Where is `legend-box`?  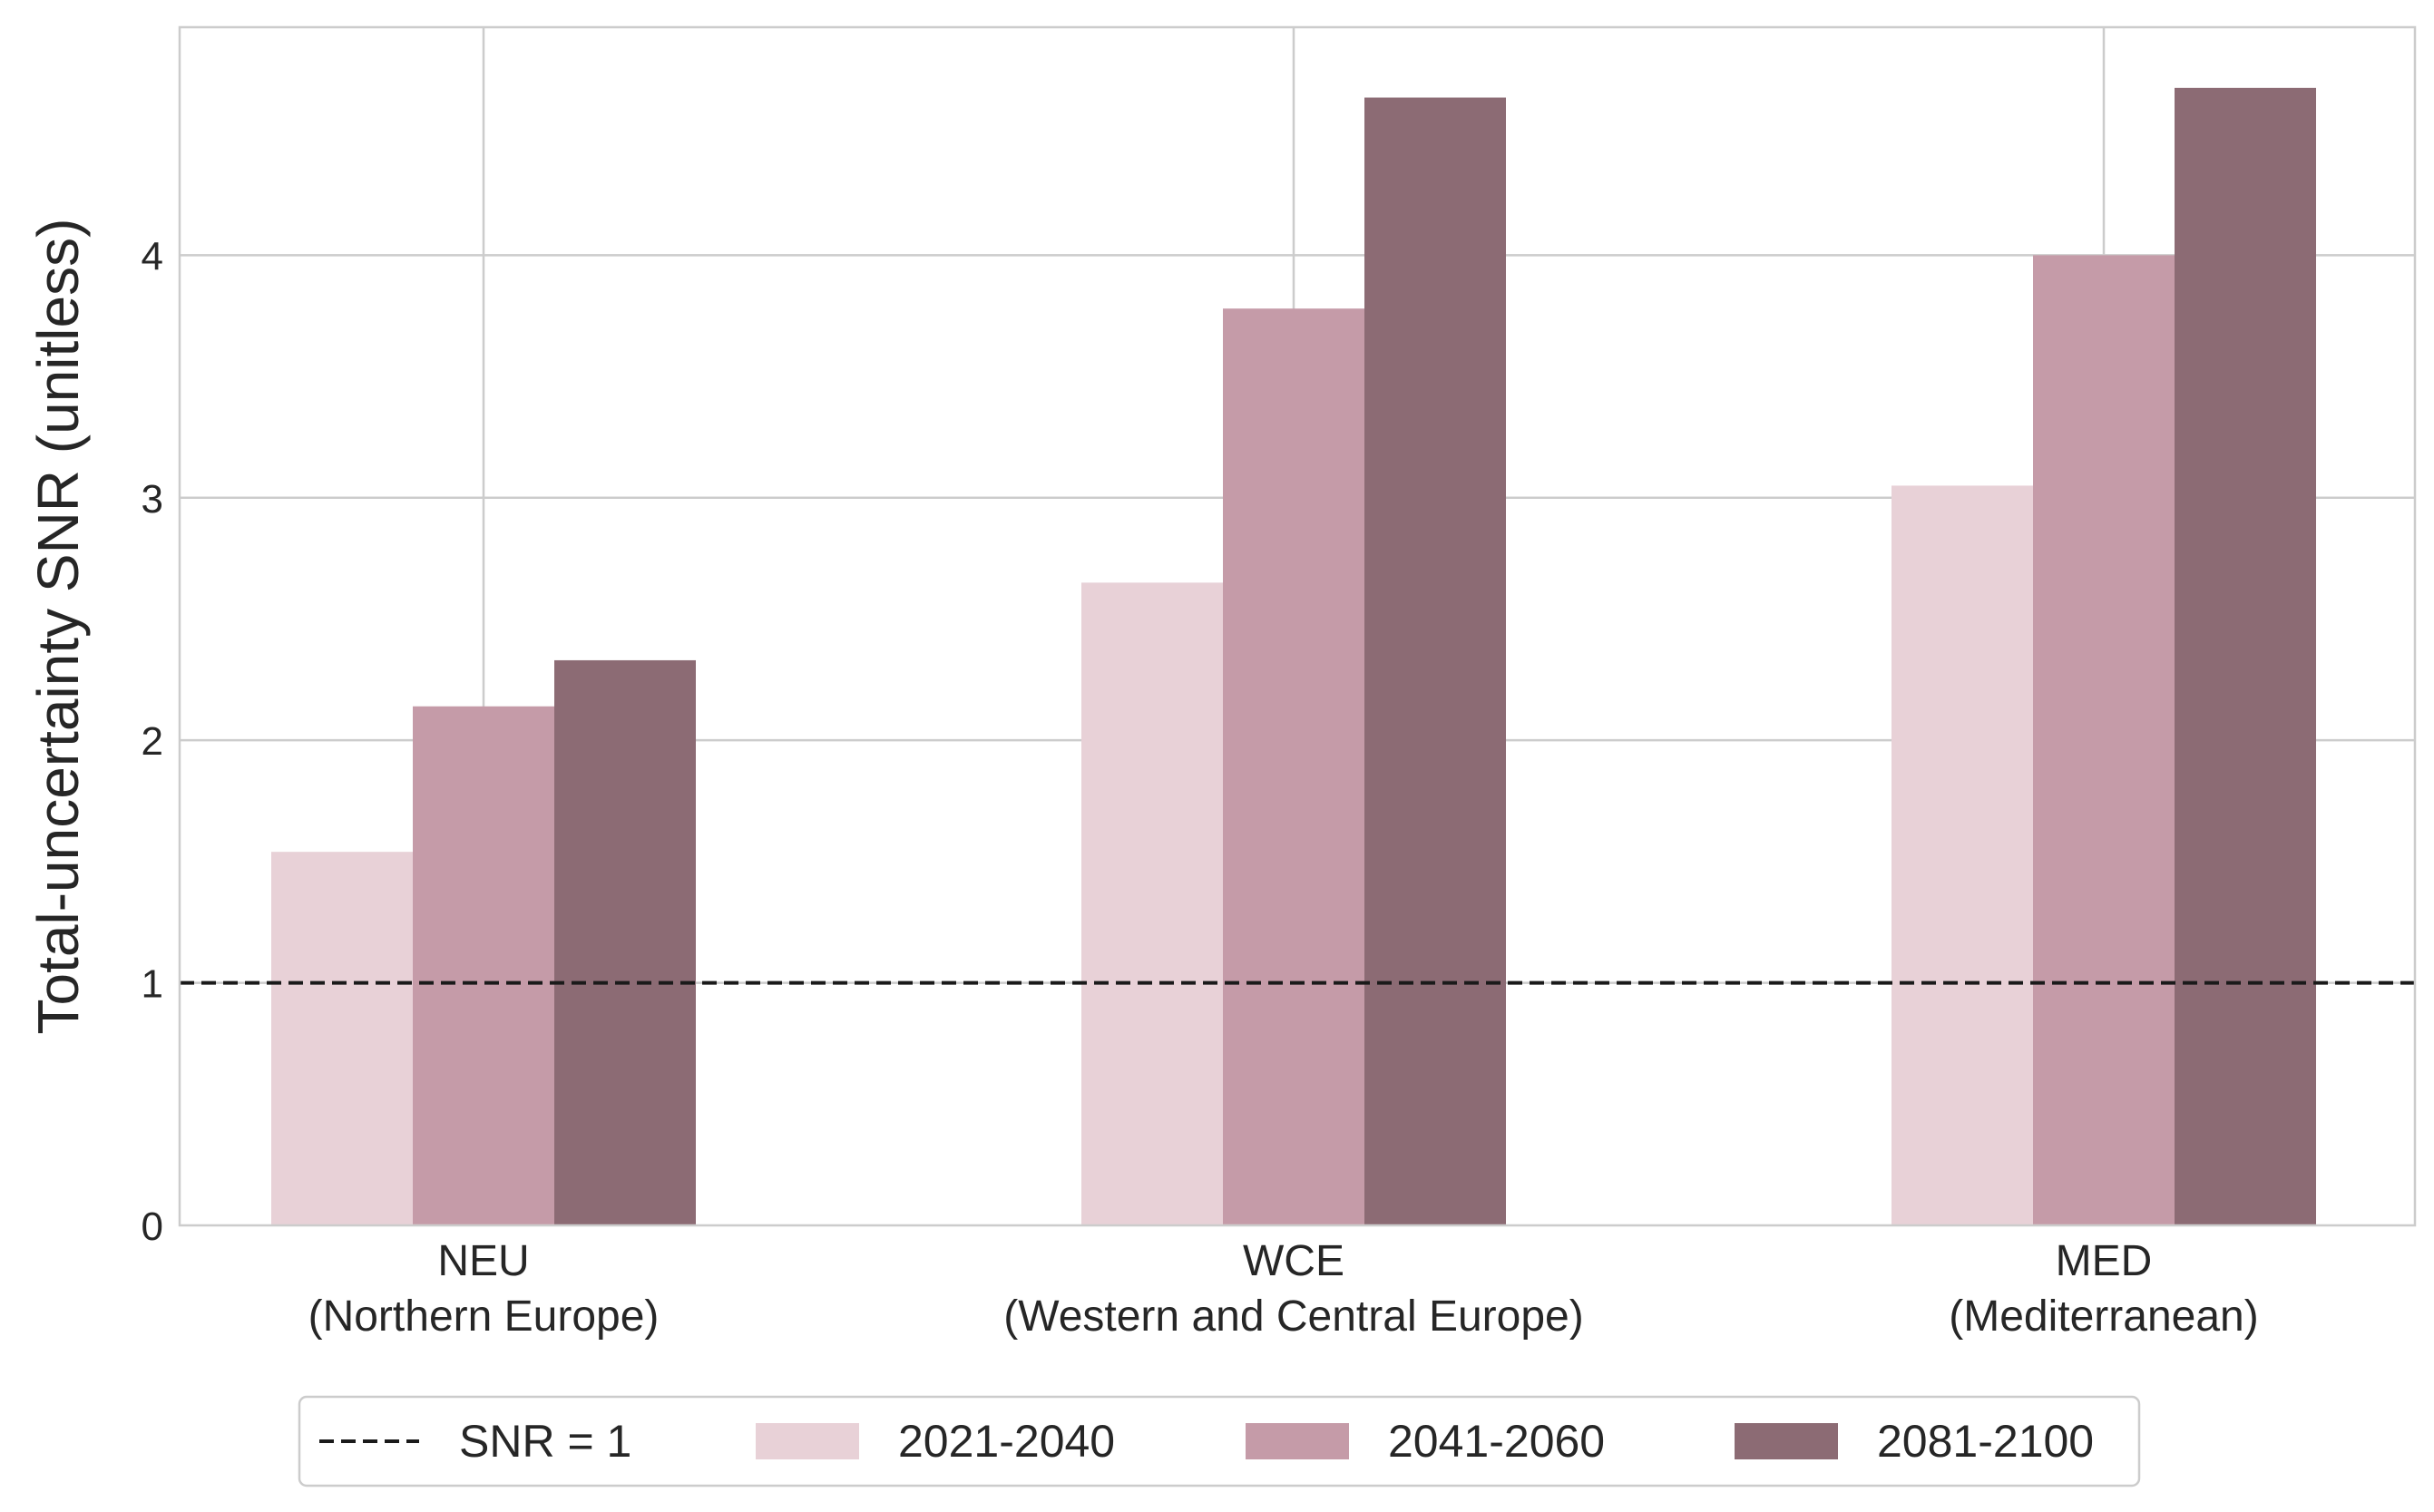
legend-box is located at coordinates (1219, 1441).